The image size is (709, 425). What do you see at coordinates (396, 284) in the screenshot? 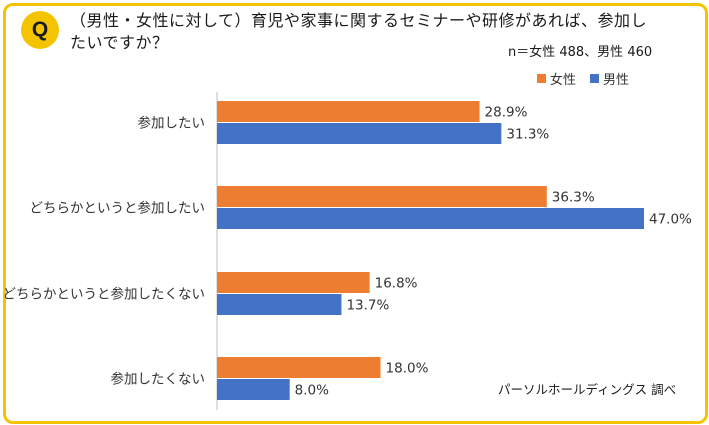
I see `data-label-female: 16.8%` at bounding box center [396, 284].